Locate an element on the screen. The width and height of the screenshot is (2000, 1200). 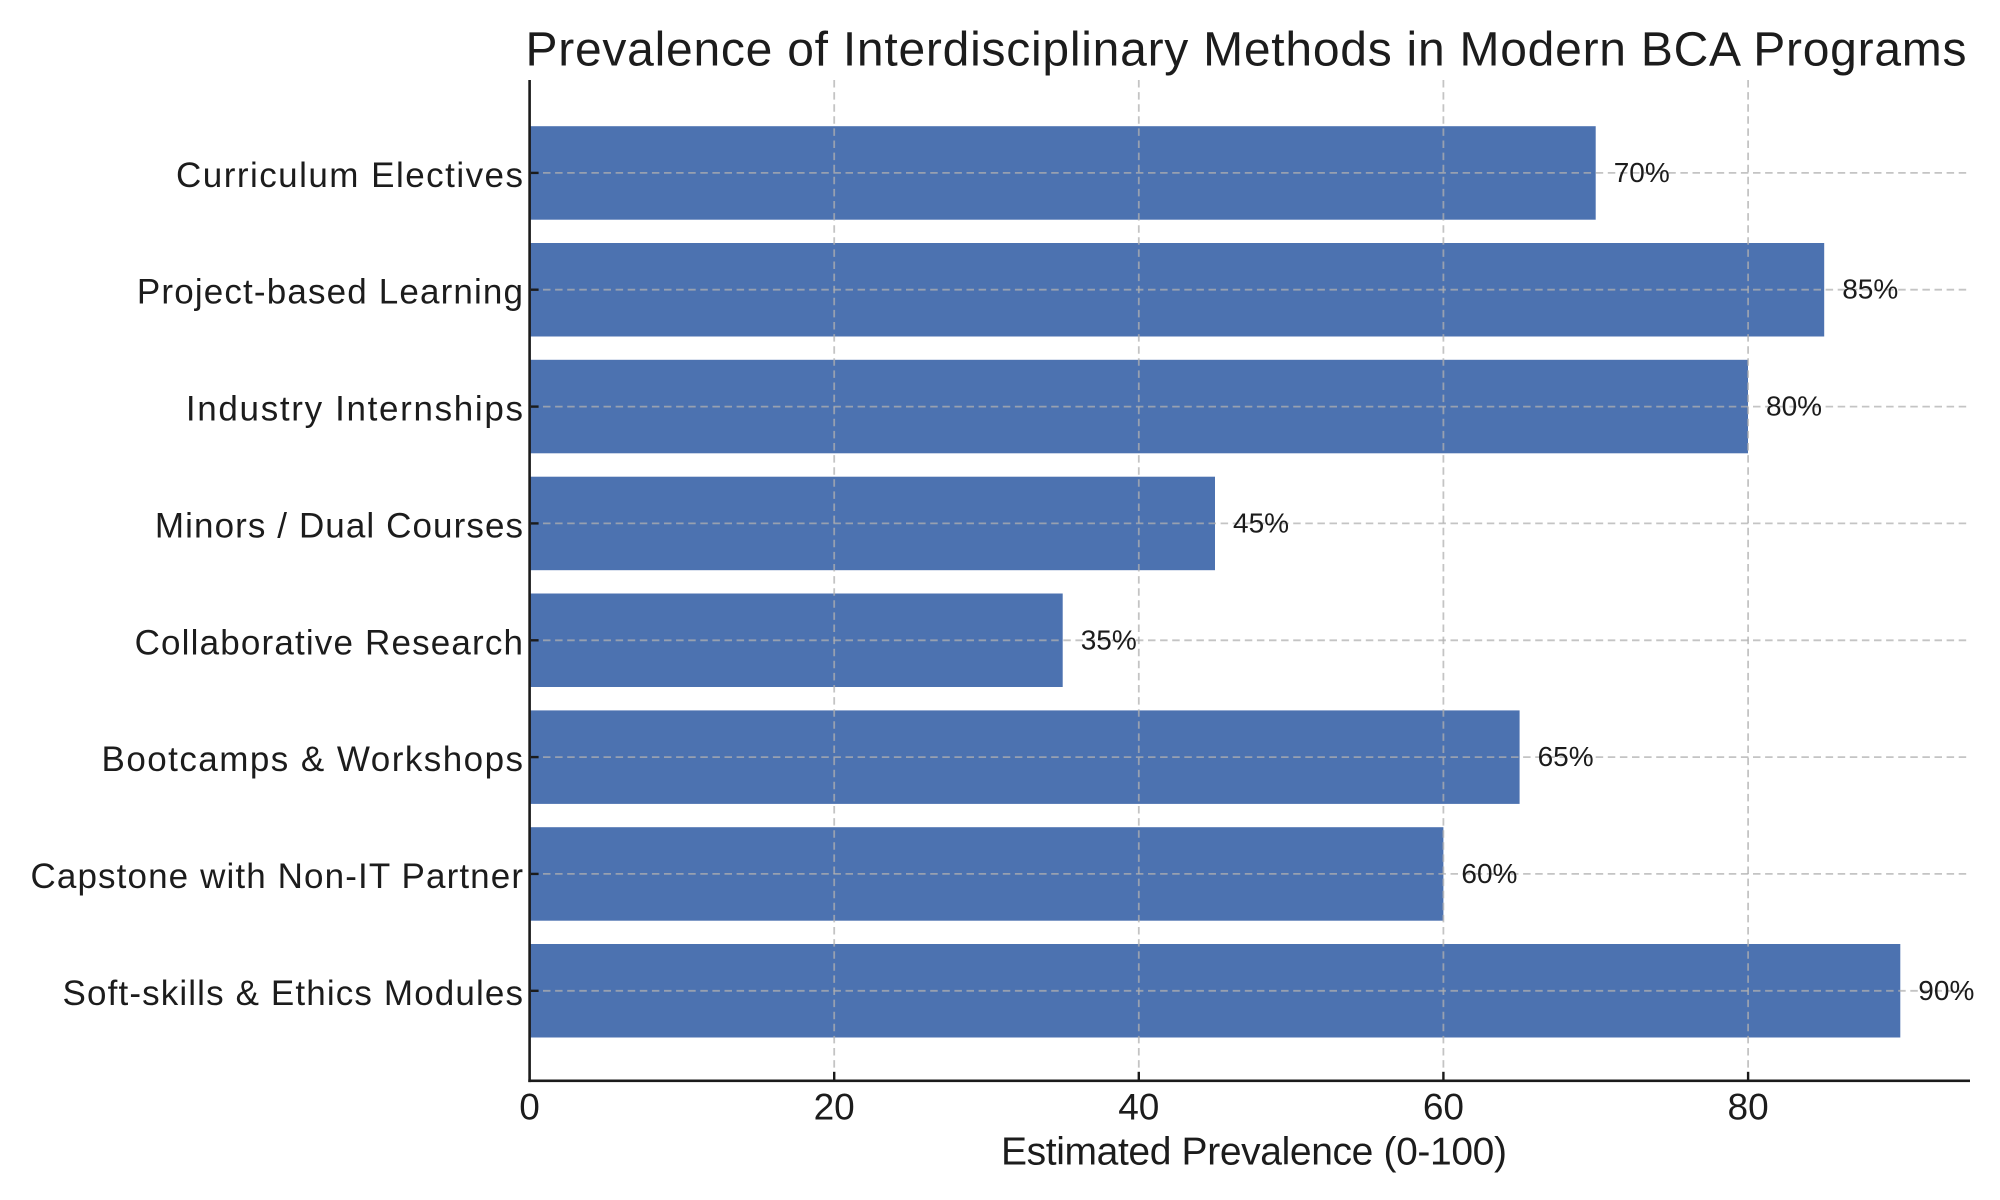
svg-text: Soft-skills & Ethics Modules is located at coordinates (293, 993).